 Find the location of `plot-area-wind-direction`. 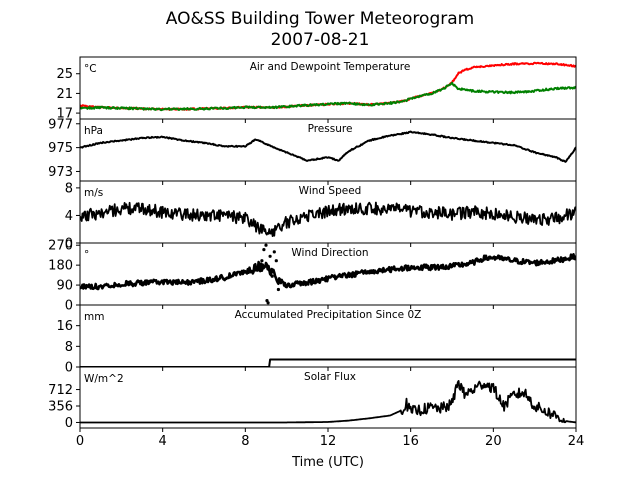

plot-area-wind-direction is located at coordinates (328, 274).